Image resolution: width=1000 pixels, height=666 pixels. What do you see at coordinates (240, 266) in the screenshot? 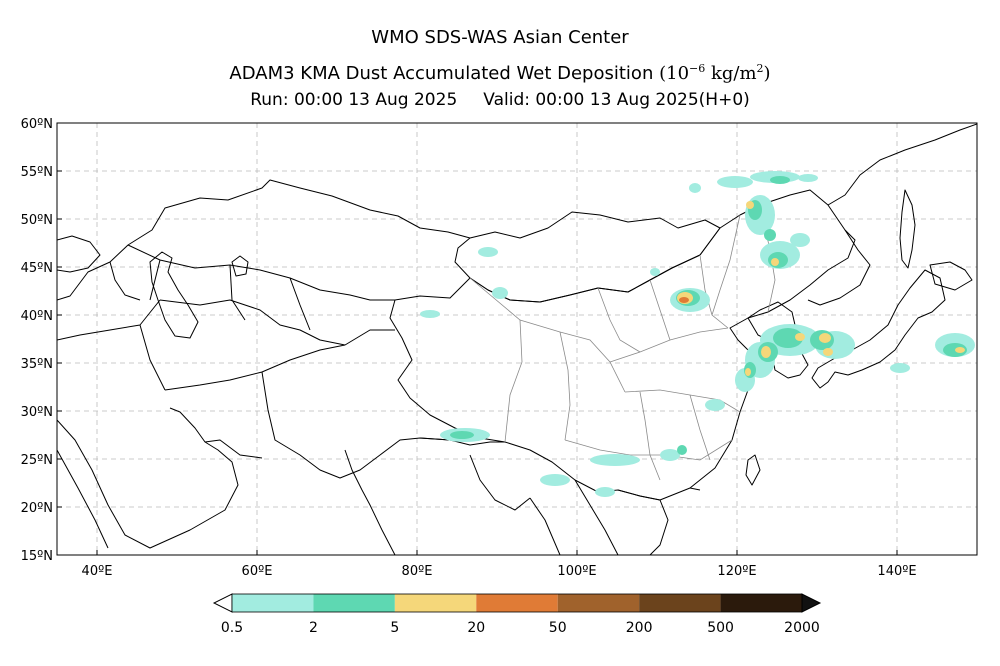
I see `aral-sea` at bounding box center [240, 266].